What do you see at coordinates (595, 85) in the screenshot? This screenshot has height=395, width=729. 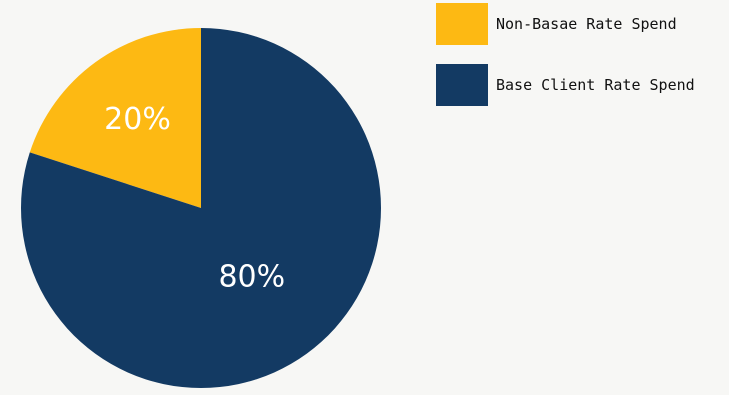 I see `legend-label-base-client-rate: Base Client Rate Spend` at bounding box center [595, 85].